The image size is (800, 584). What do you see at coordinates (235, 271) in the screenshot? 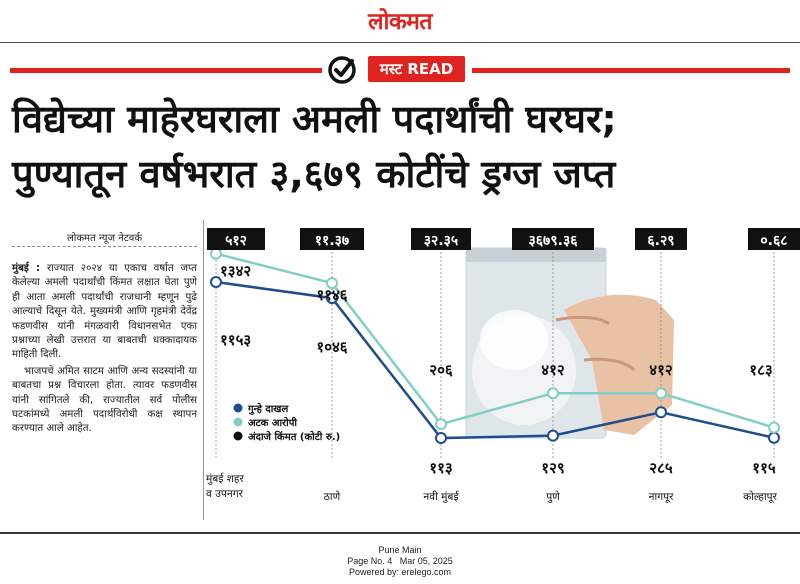
I see `series-1-label-0: १३४२` at bounding box center [235, 271].